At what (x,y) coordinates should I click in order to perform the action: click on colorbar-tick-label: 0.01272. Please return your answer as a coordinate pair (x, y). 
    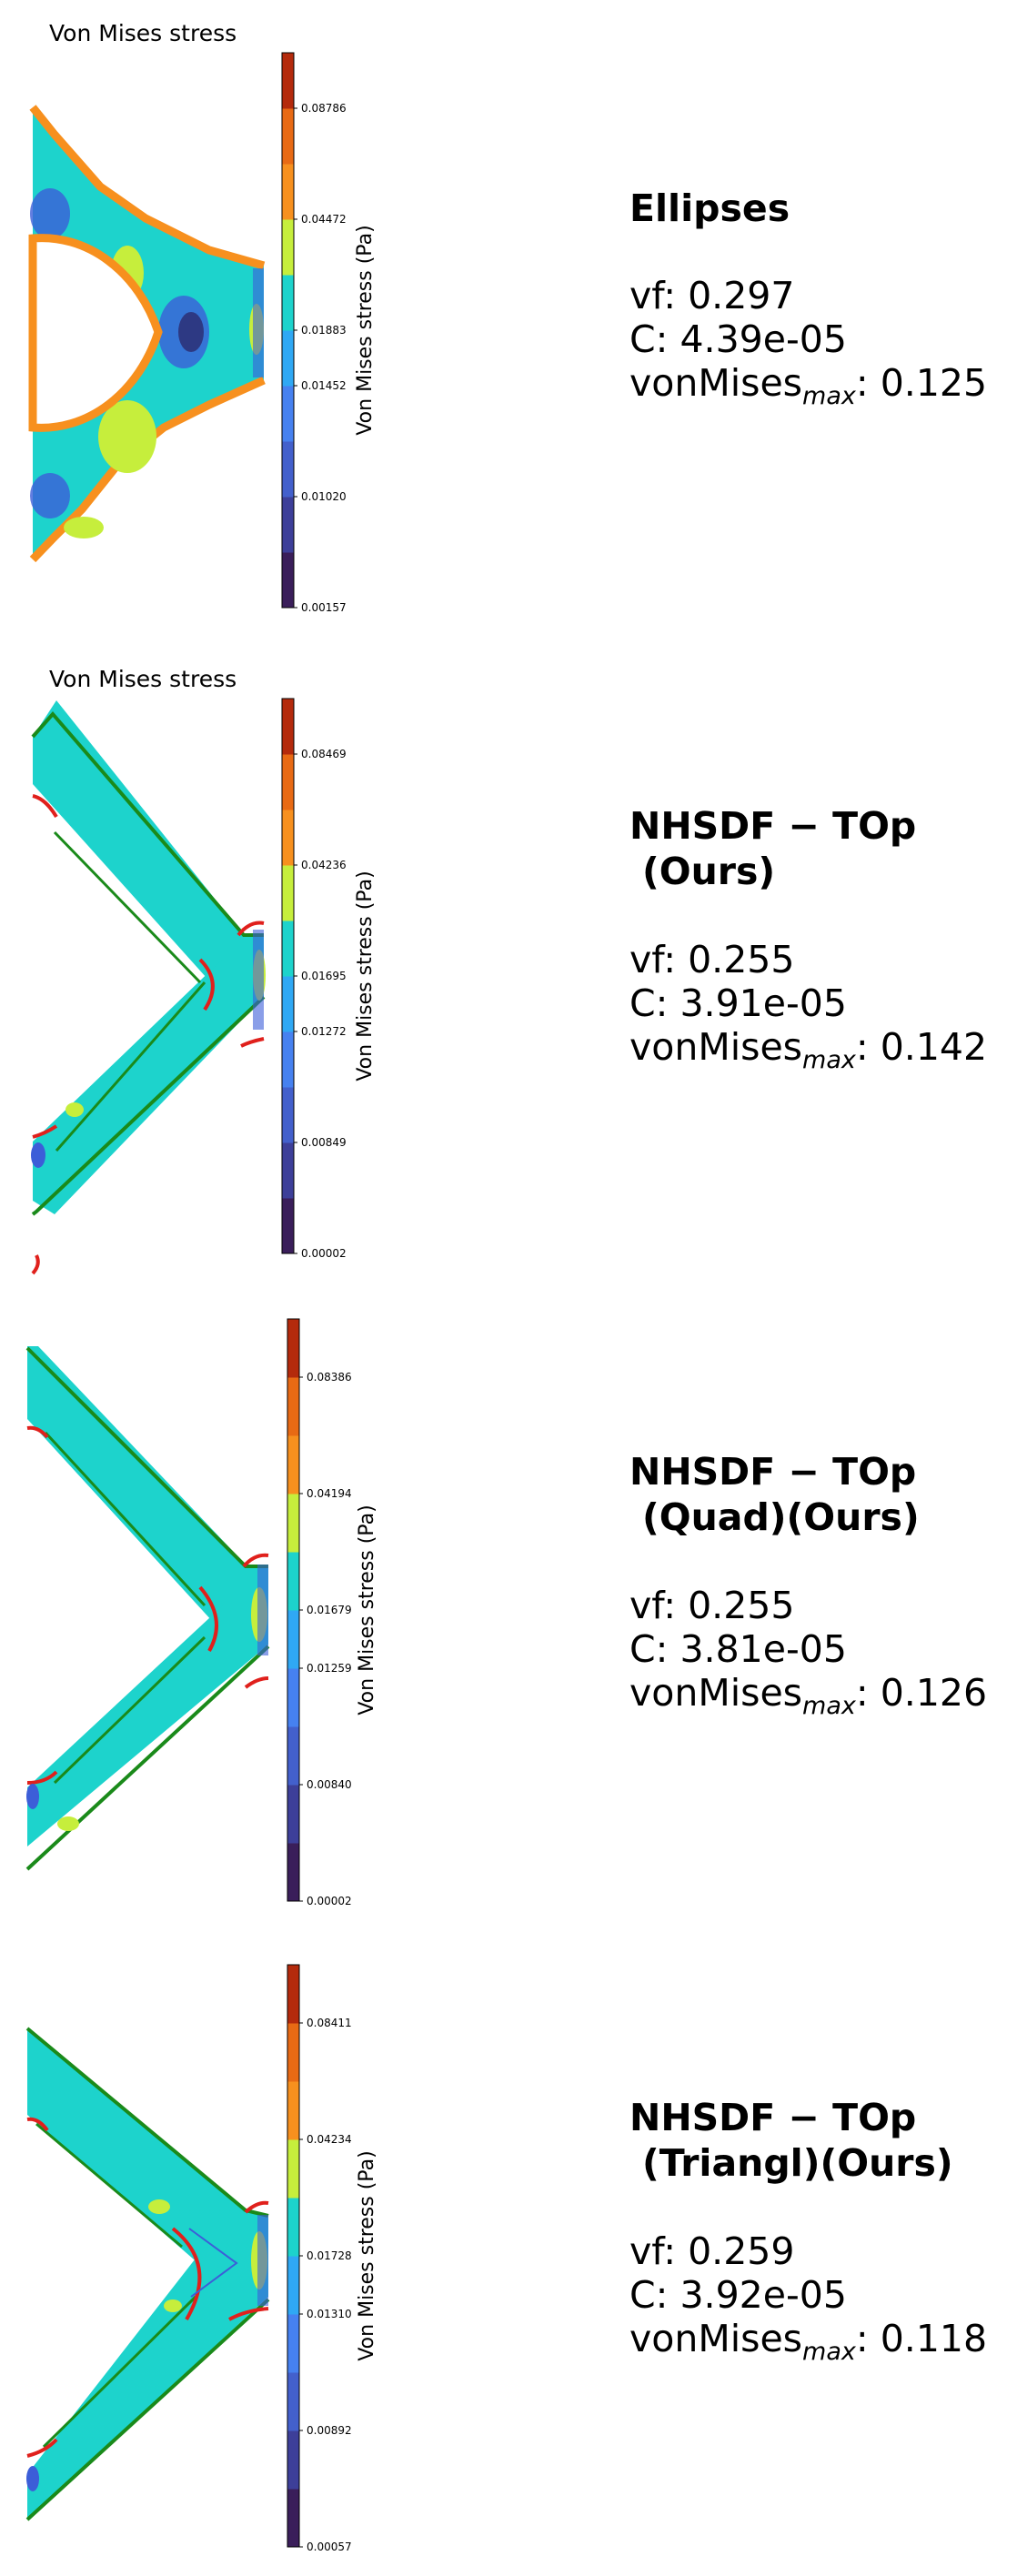
    Looking at the image, I should click on (324, 1031).